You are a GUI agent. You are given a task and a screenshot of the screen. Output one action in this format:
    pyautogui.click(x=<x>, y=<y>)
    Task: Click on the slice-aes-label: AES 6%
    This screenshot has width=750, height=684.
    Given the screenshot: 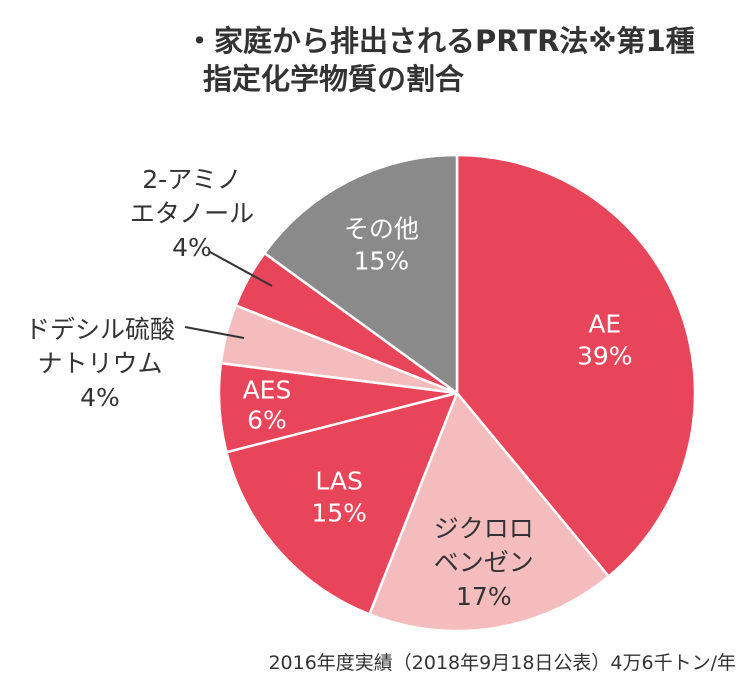 What is the action you would take?
    pyautogui.click(x=267, y=405)
    